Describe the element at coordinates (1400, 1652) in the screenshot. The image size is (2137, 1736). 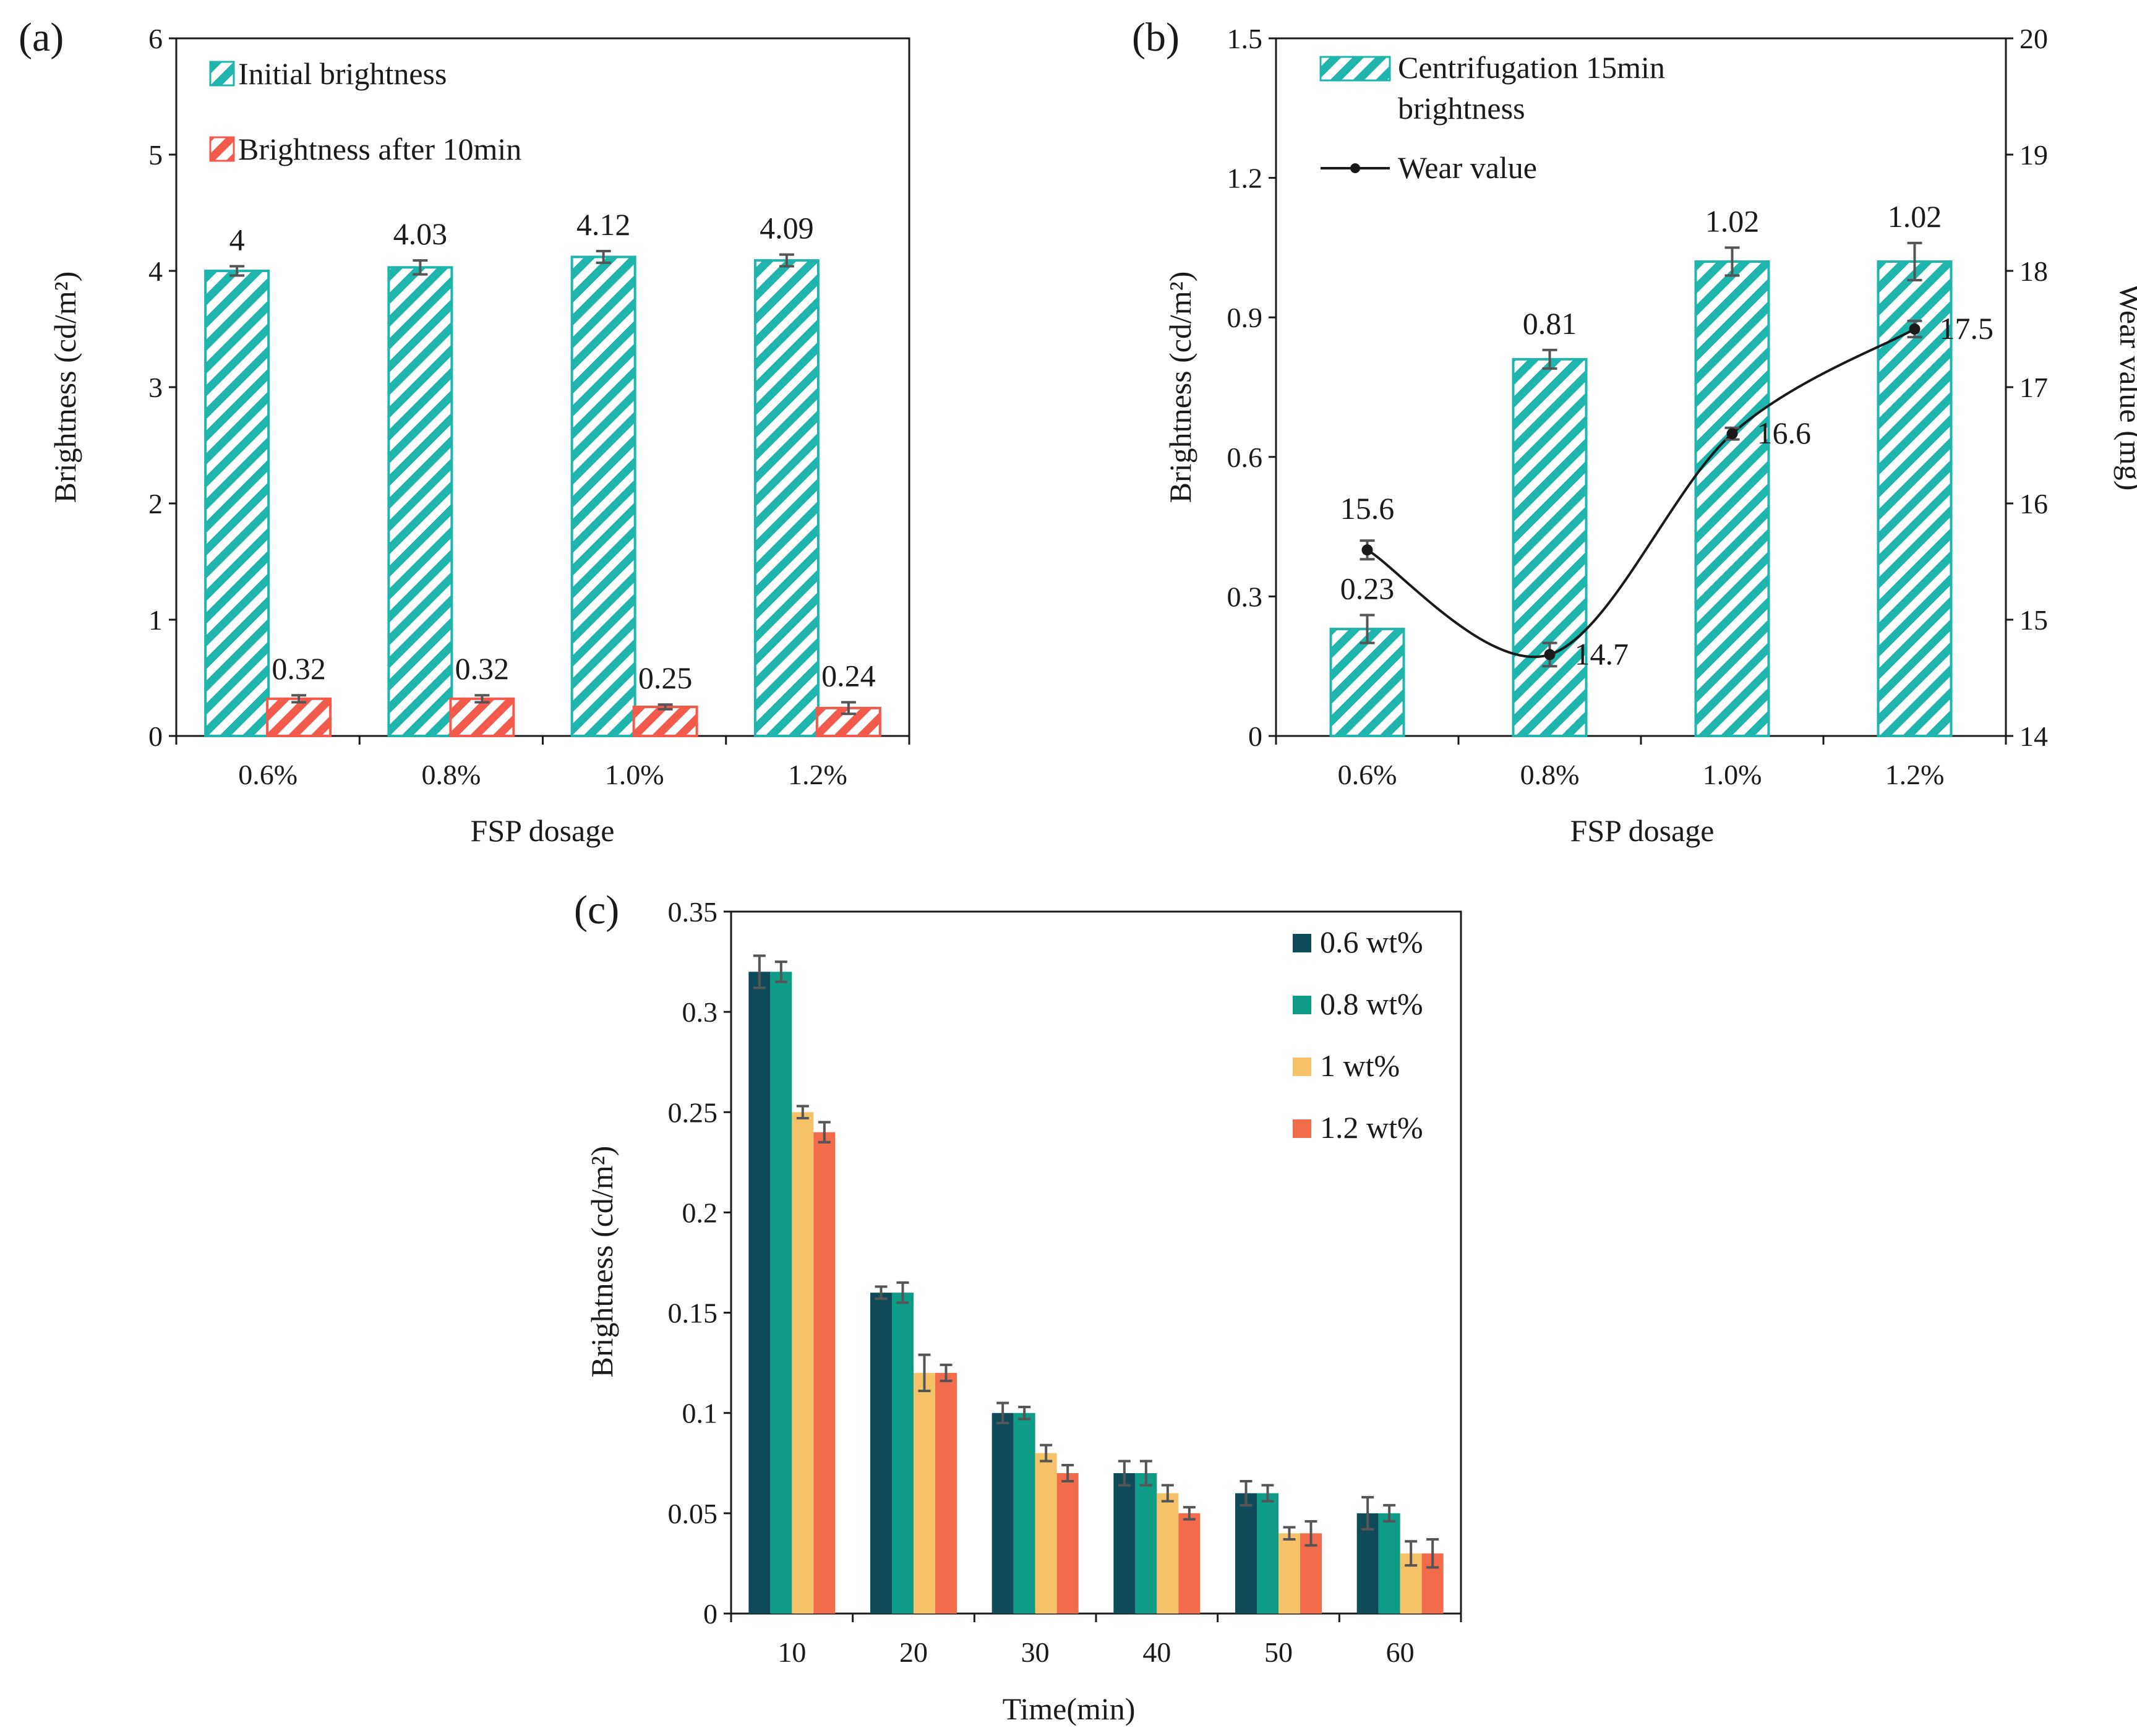
I see `panel-c-x-tick-label: 60` at that location.